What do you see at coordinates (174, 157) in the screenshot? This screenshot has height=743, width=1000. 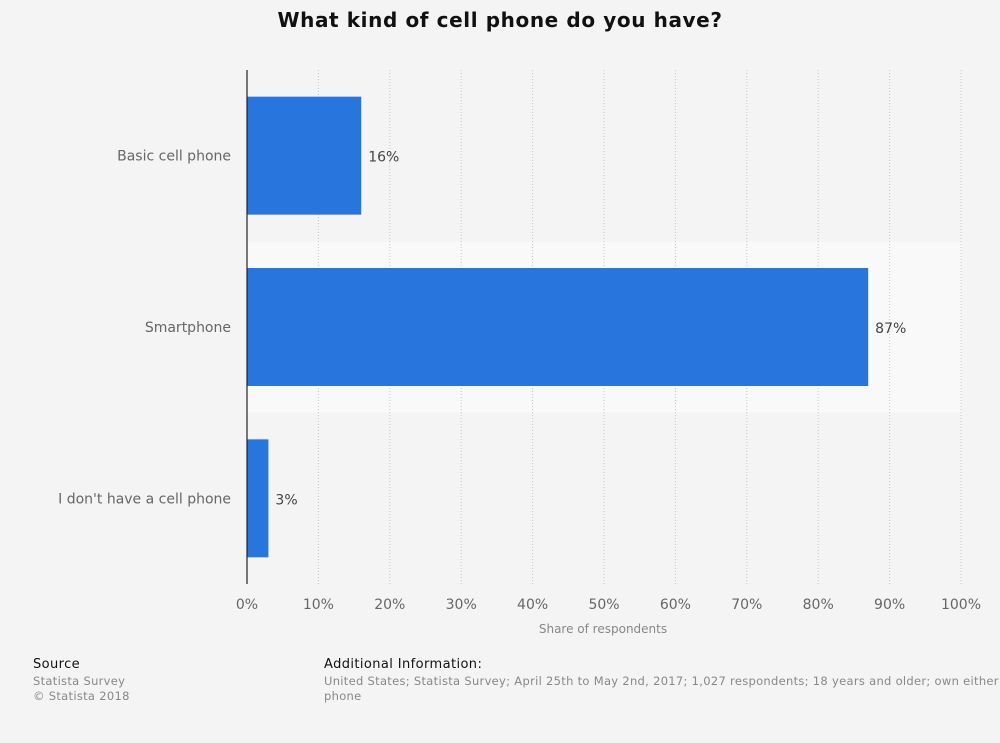 I see `category-label: Basic cell phone` at bounding box center [174, 157].